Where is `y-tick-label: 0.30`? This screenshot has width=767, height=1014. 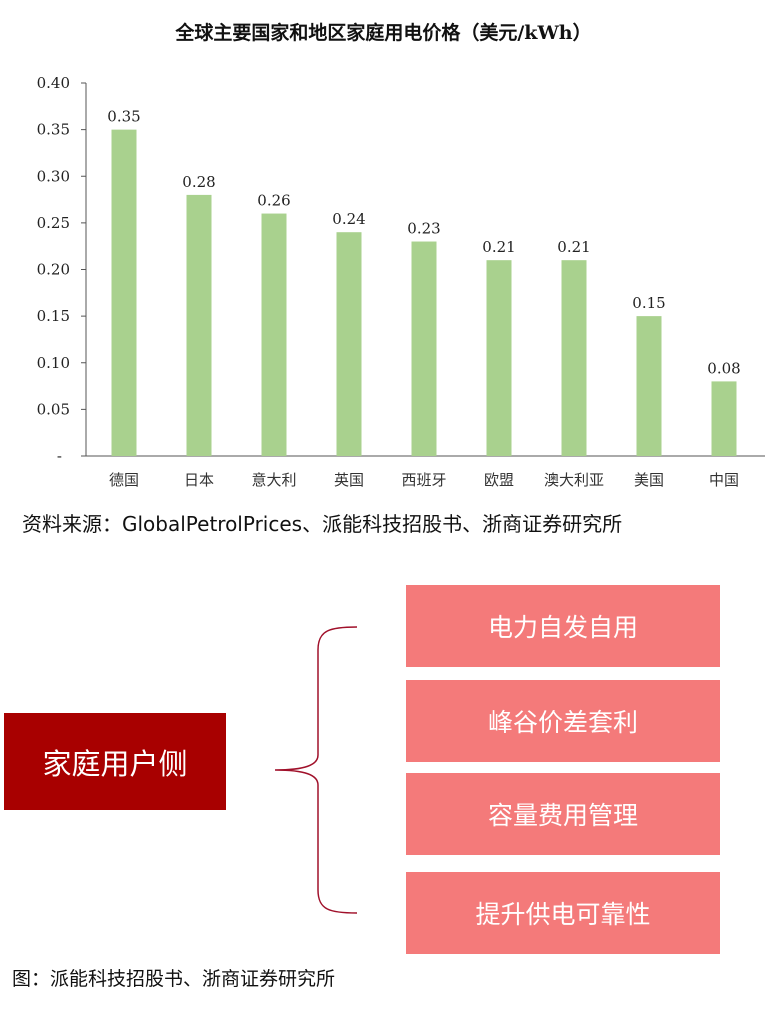
y-tick-label: 0.30 is located at coordinates (53, 176).